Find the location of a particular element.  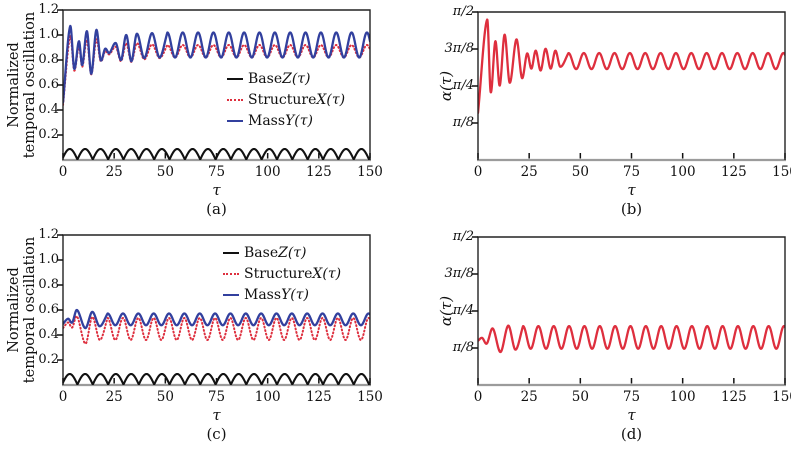

y-tick-label-a-5: 1.2 is located at coordinates (48, 9).